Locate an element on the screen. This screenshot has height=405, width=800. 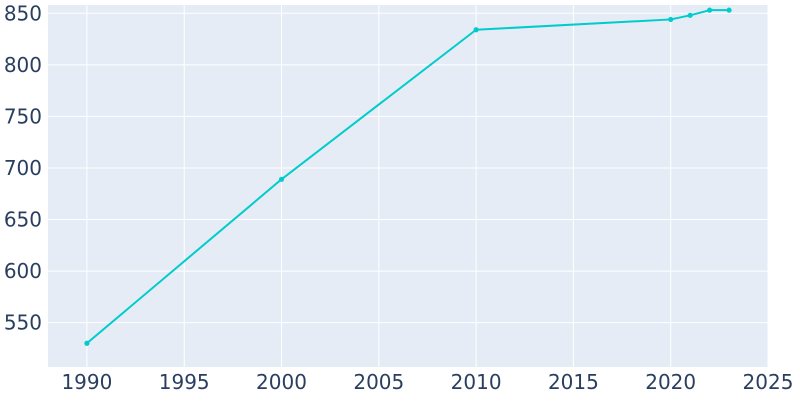
y-tick-label: 850 is located at coordinates (23, 13).